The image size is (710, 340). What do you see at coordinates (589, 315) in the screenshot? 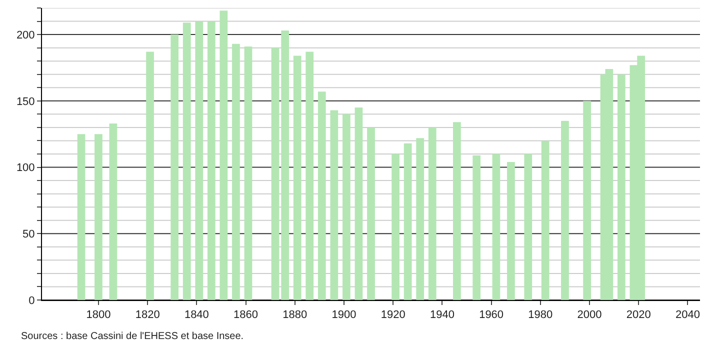
I see `x-tick-label: 2000` at bounding box center [589, 315].